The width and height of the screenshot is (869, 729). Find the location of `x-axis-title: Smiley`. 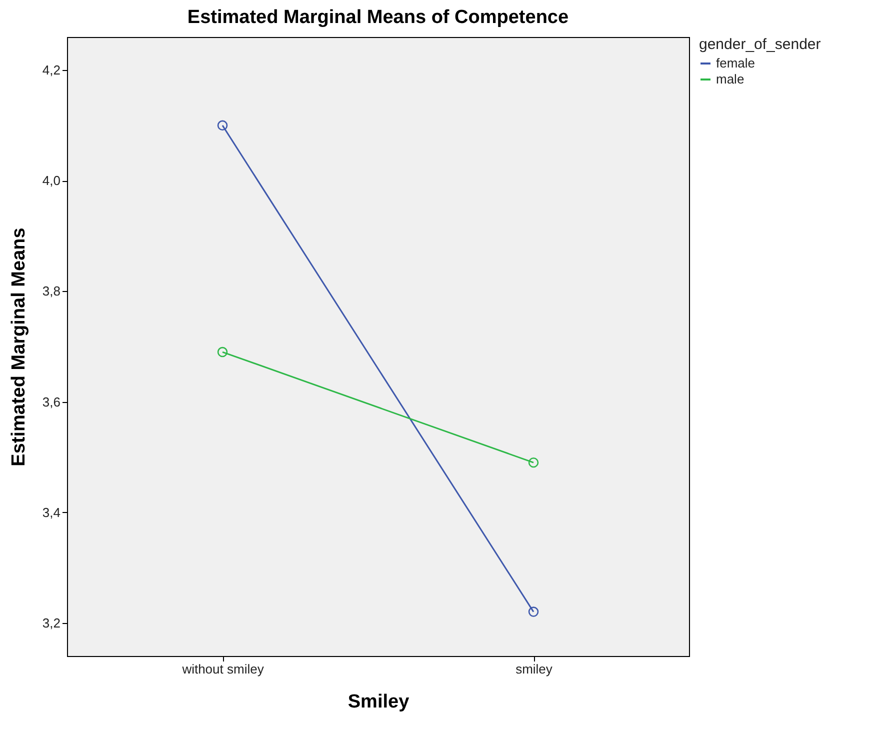

x-axis-title: Smiley is located at coordinates (379, 702).